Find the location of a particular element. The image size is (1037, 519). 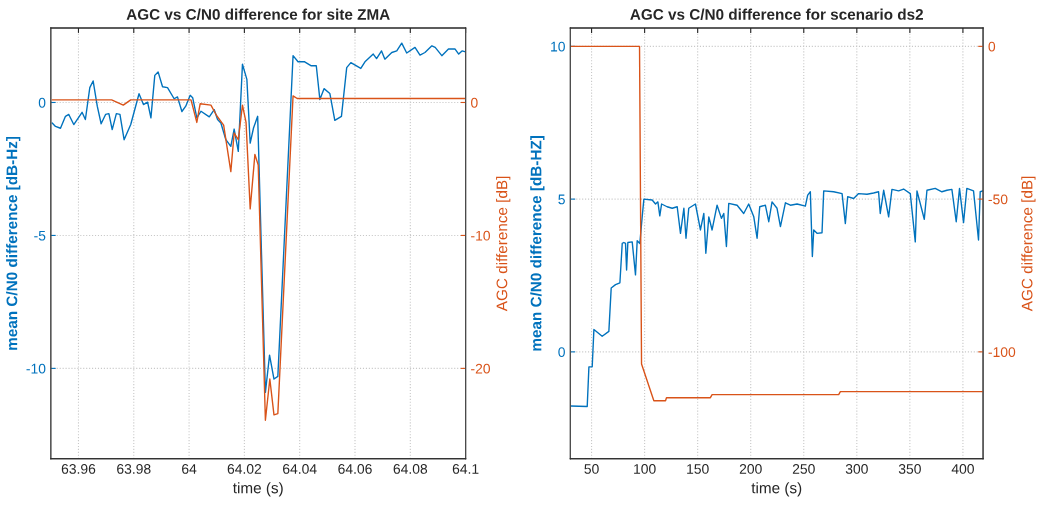

x-tick-label: 150 is located at coordinates (698, 469).